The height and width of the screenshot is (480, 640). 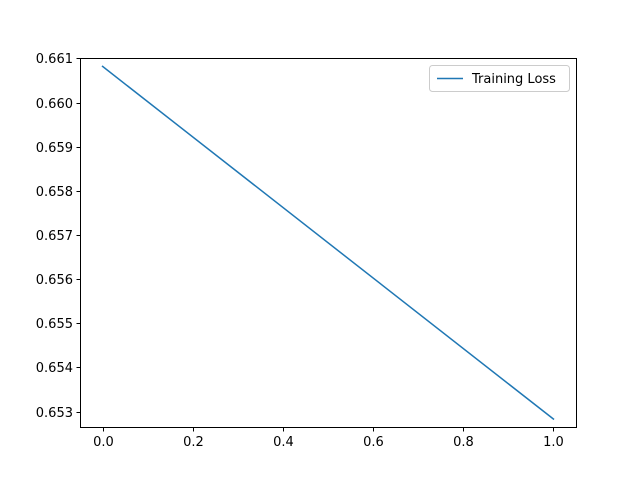 I want to click on legend: Training Loss, so click(x=499, y=78).